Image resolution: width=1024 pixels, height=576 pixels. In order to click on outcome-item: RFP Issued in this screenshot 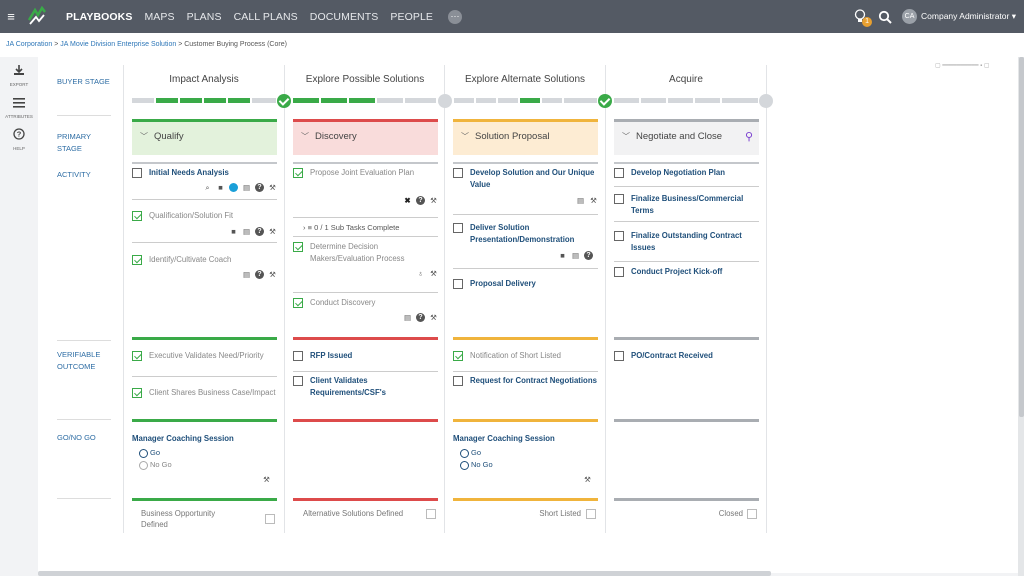, I will do `click(365, 356)`.